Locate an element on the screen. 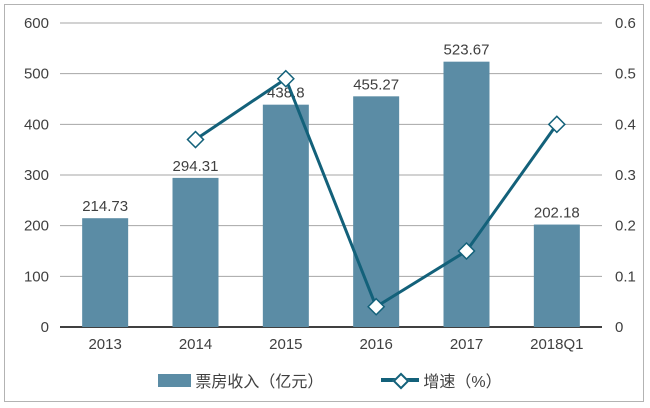 The width and height of the screenshot is (650, 408). x-axis-label-2014: 2014 is located at coordinates (195, 344).